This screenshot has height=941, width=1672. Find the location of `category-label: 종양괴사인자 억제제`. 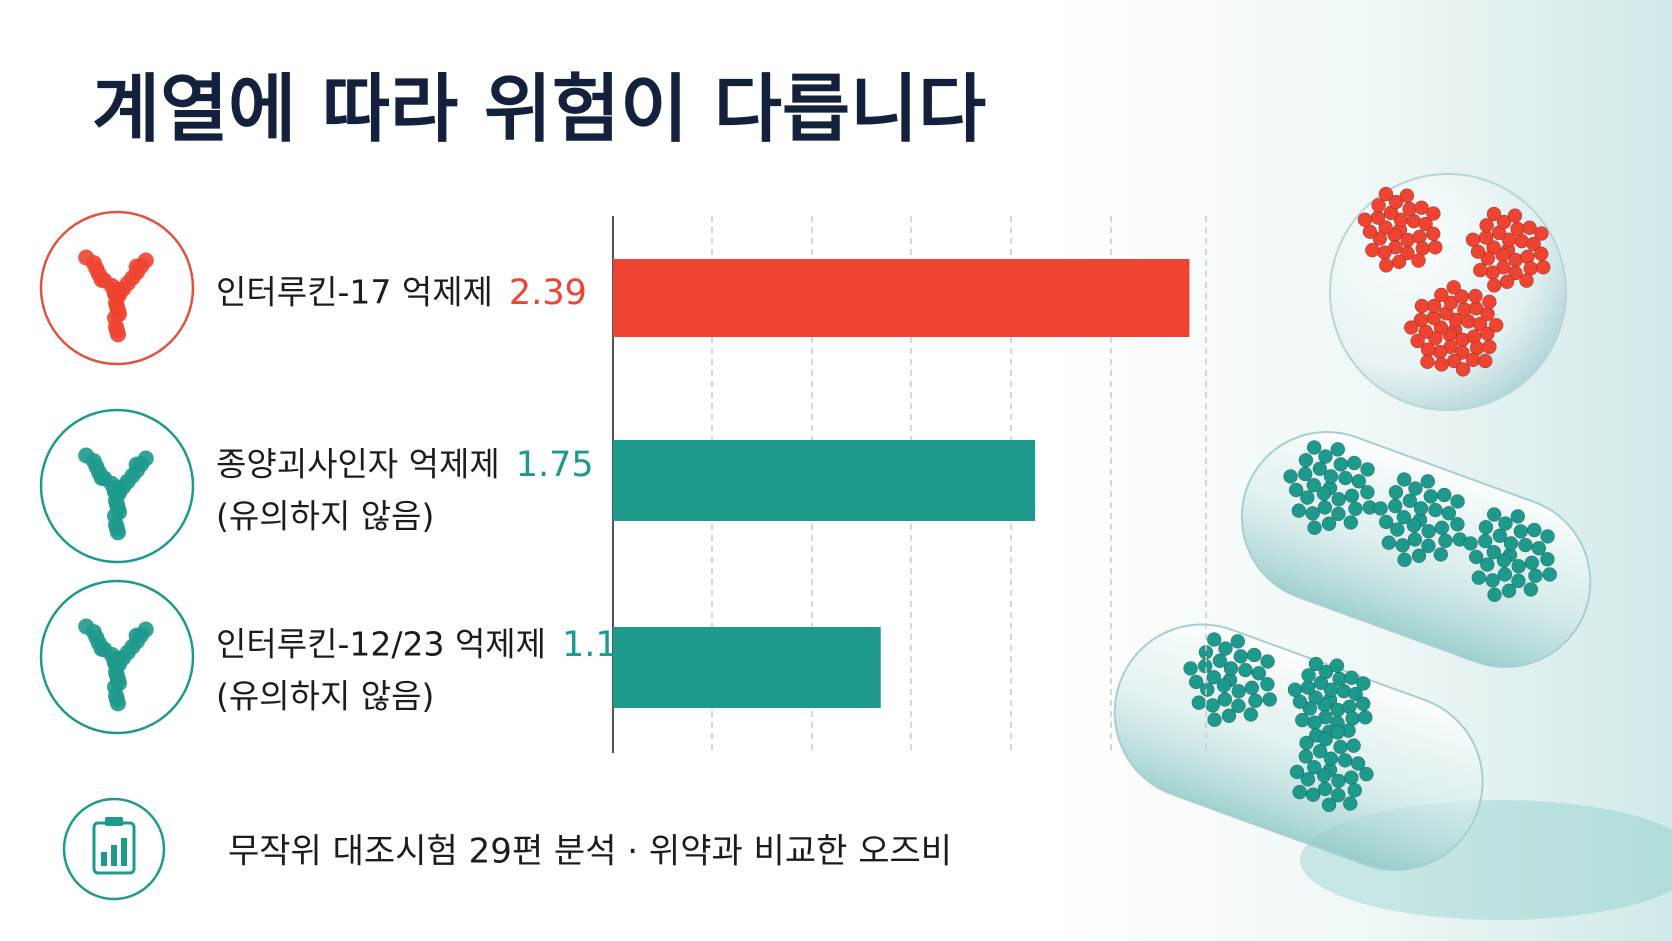

category-label: 종양괴사인자 억제제 is located at coordinates (358, 464).